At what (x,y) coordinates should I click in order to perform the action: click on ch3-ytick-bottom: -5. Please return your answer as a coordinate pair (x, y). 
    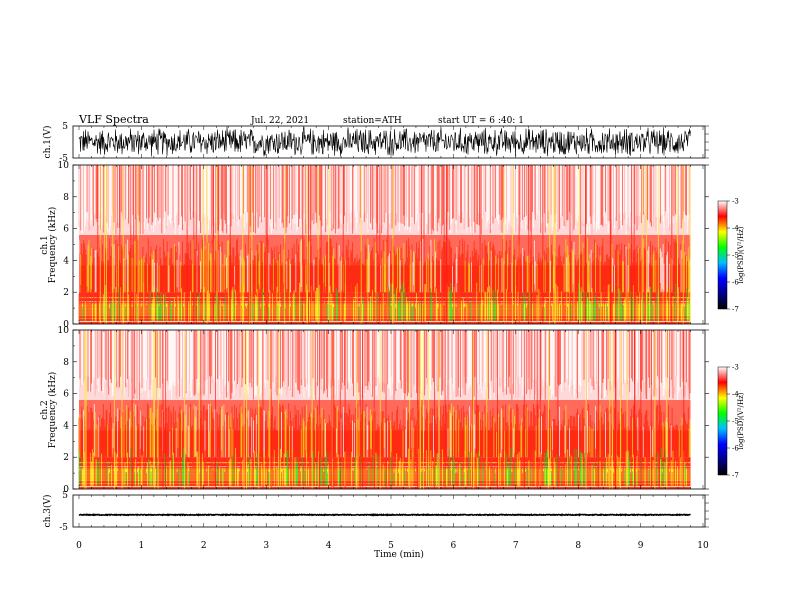
    Looking at the image, I should click on (63, 528).